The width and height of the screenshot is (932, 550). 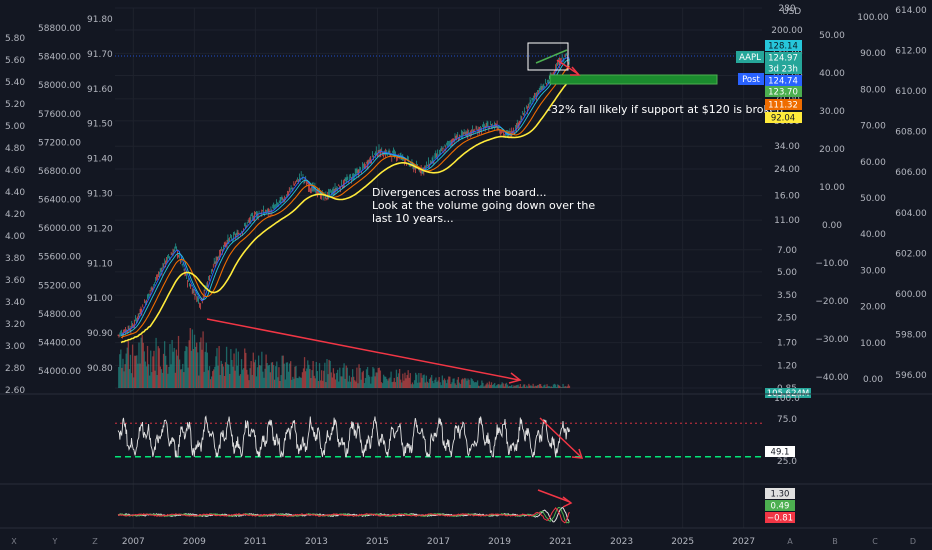 I want to click on scale-tick-label: 55200.00, so click(x=59, y=286).